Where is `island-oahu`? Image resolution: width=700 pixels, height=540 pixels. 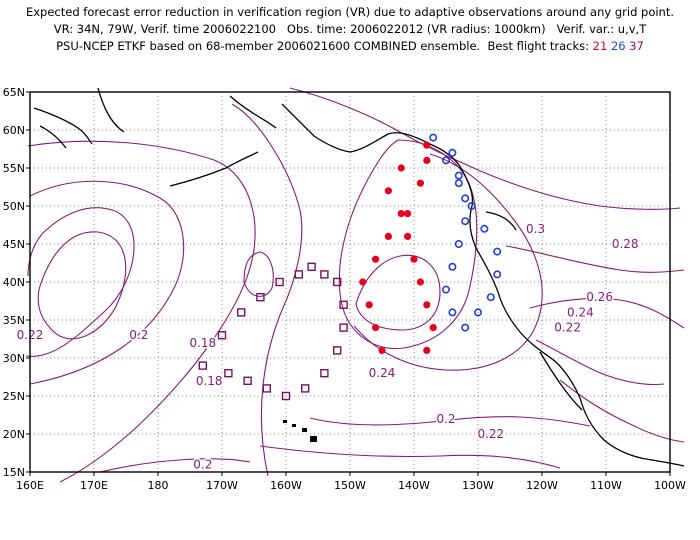 island-oahu is located at coordinates (294, 425).